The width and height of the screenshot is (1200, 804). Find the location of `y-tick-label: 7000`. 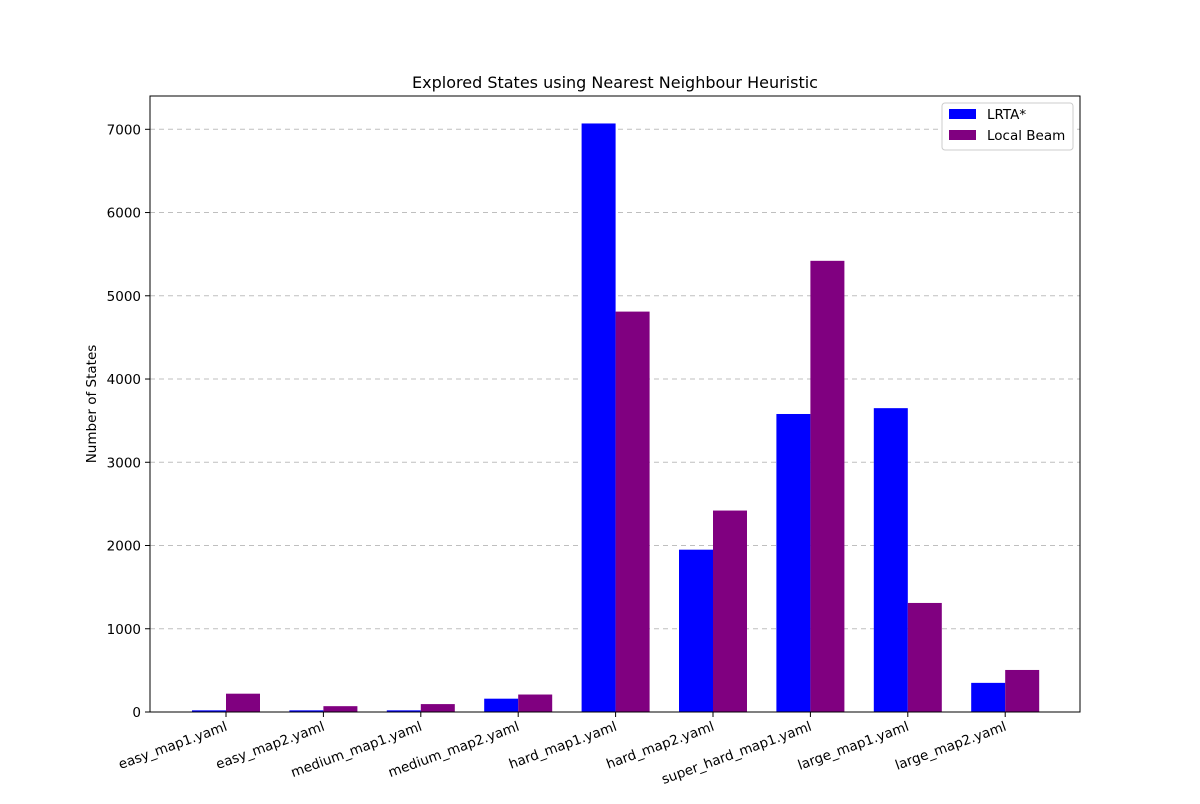

y-tick-label: 7000 is located at coordinates (124, 130).